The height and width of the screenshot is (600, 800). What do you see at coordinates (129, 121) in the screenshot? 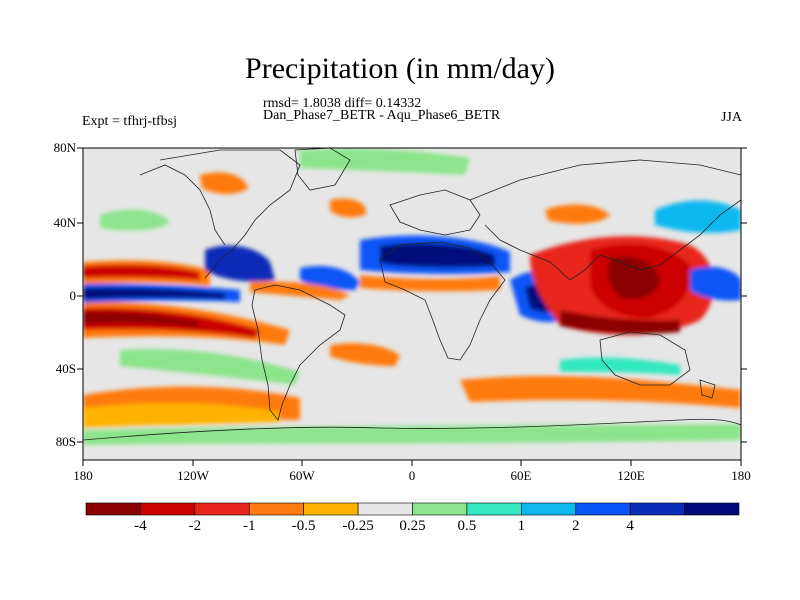
I see `expt-label: Expt = tfhrj-tfbsj` at bounding box center [129, 121].